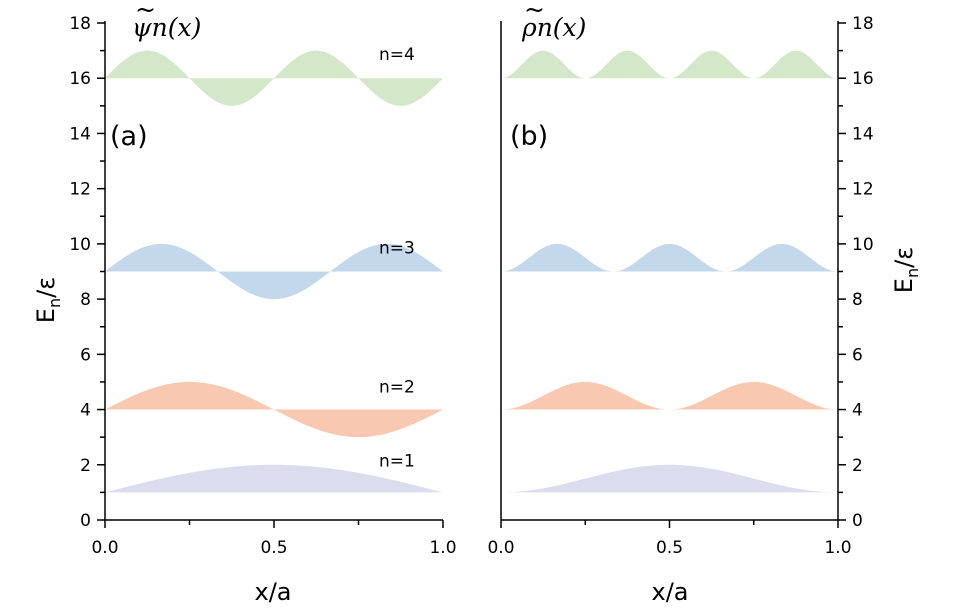 The width and height of the screenshot is (960, 610). What do you see at coordinates (529, 136) in the screenshot?
I see `panel-b-label: (b)` at bounding box center [529, 136].